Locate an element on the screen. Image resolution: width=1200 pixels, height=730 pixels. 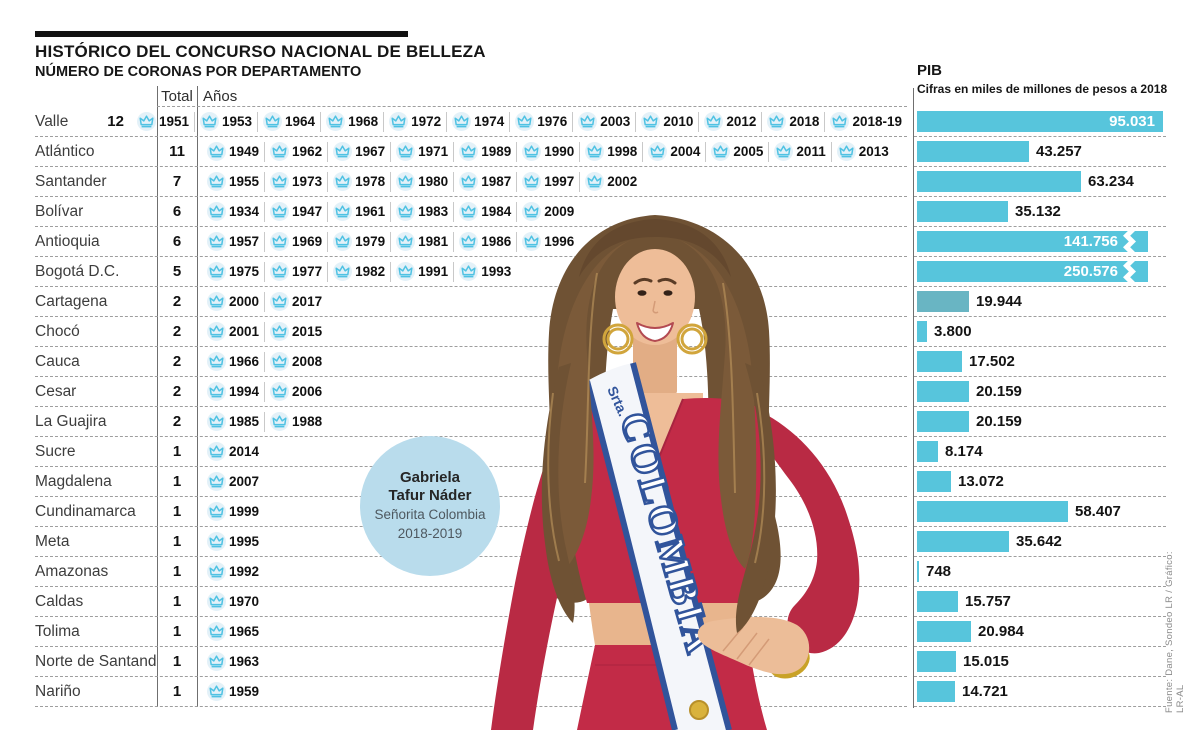
year-label: 1992 is located at coordinates (244, 571).